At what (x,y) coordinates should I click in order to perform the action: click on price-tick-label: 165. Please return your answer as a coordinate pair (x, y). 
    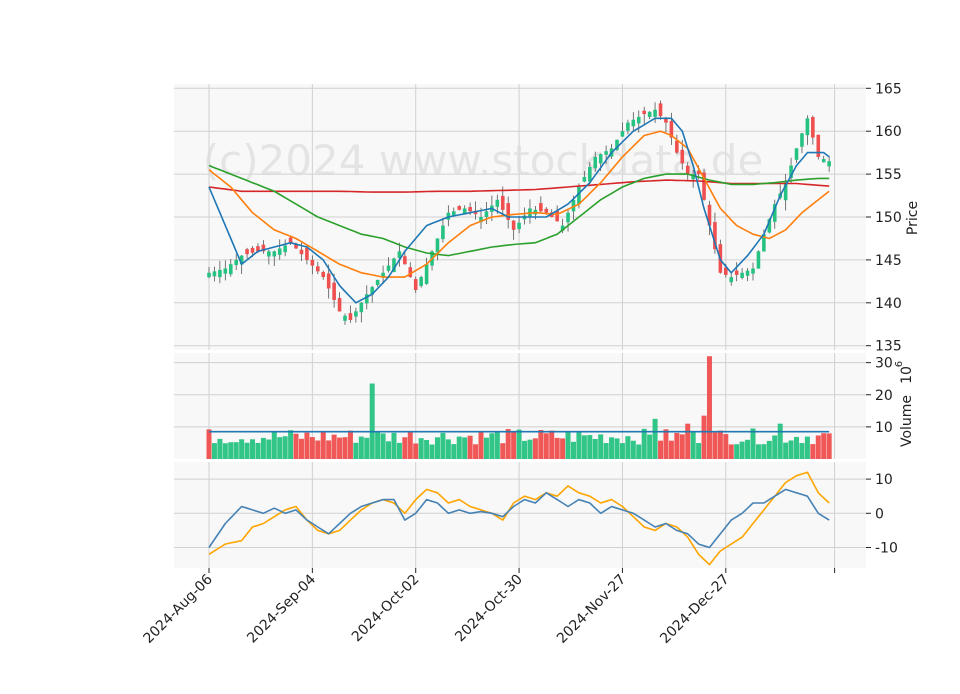
    Looking at the image, I should click on (888, 89).